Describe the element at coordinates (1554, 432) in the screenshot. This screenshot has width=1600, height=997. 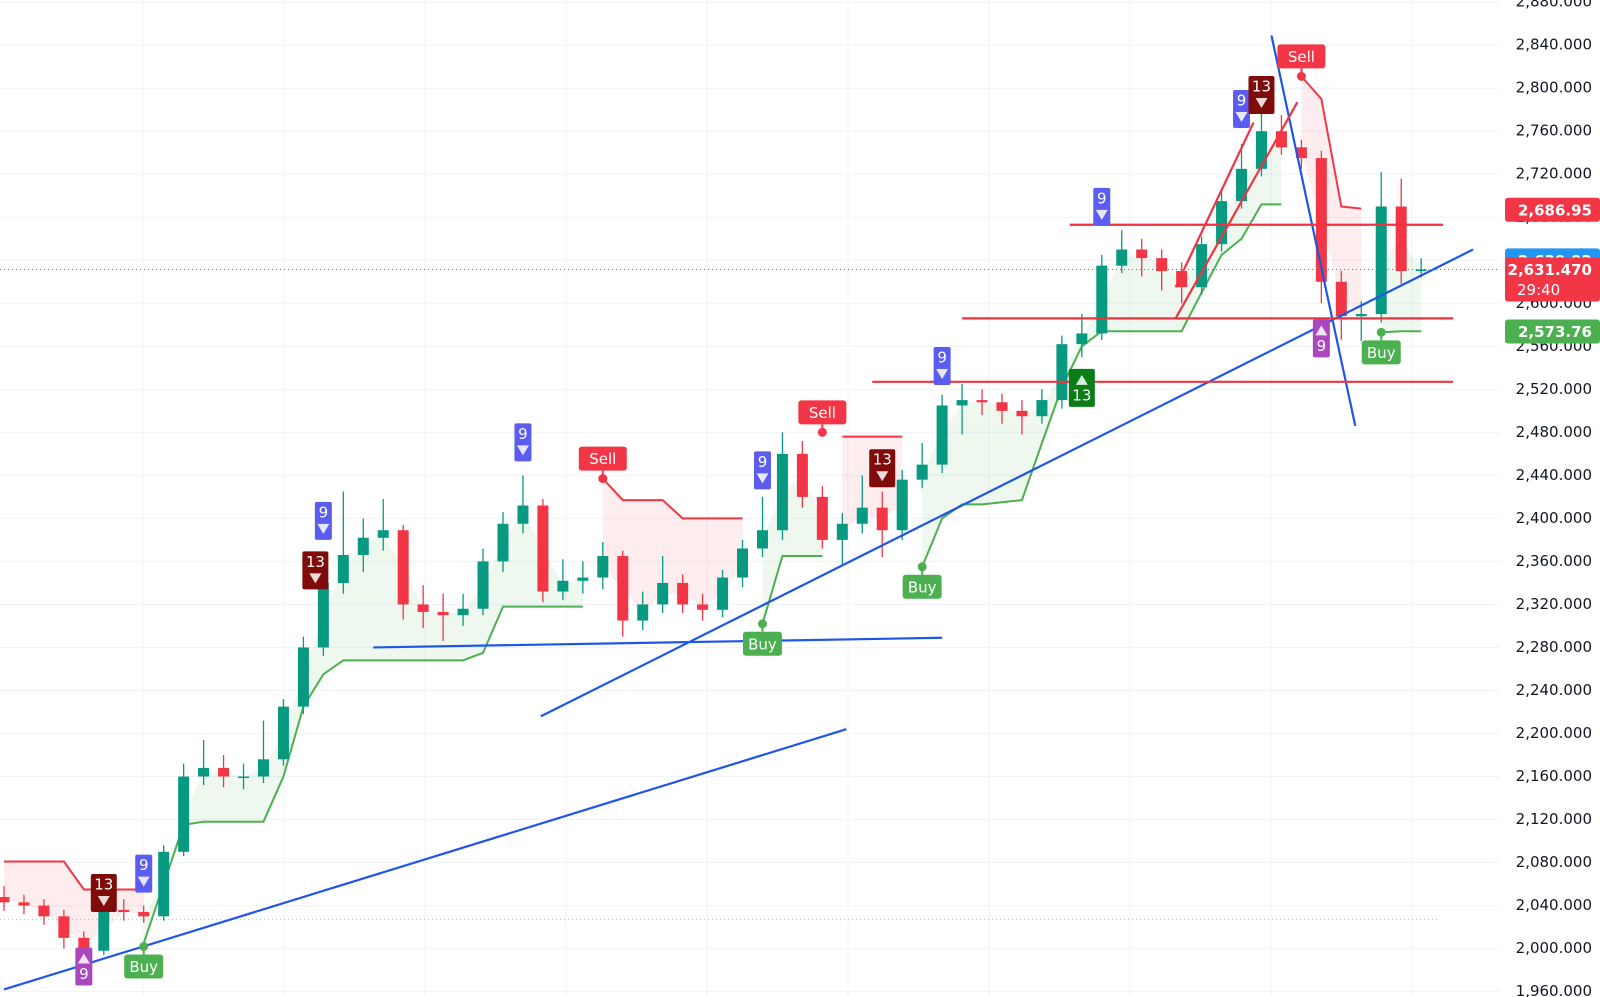
I see `y-tick-label: 2,480.000` at that location.